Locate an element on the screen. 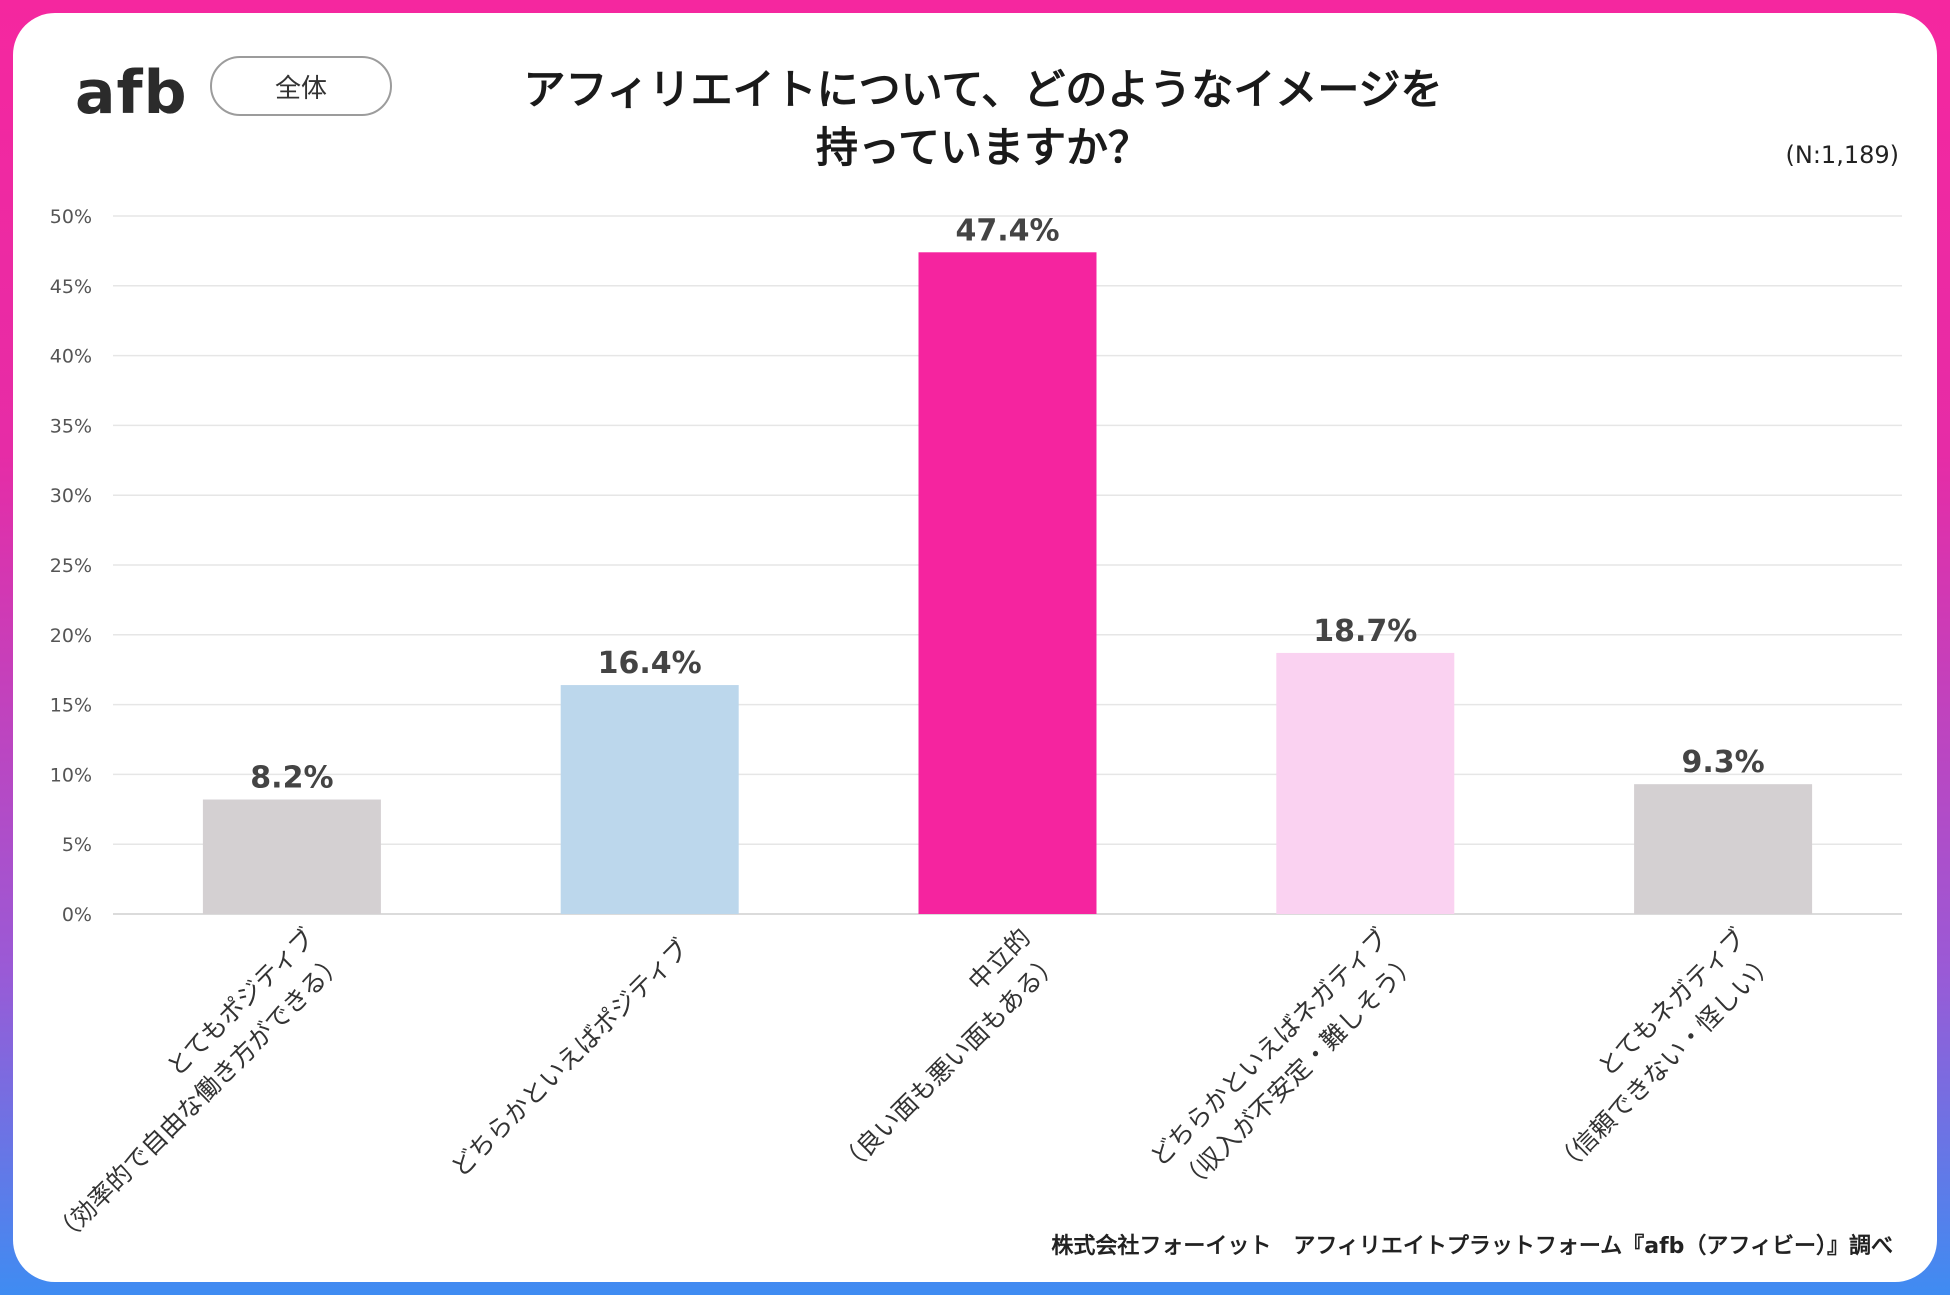 Image resolution: width=1950 pixels, height=1295 pixels. chart-title-line2: 持っていますか？ is located at coordinates (983, 147).